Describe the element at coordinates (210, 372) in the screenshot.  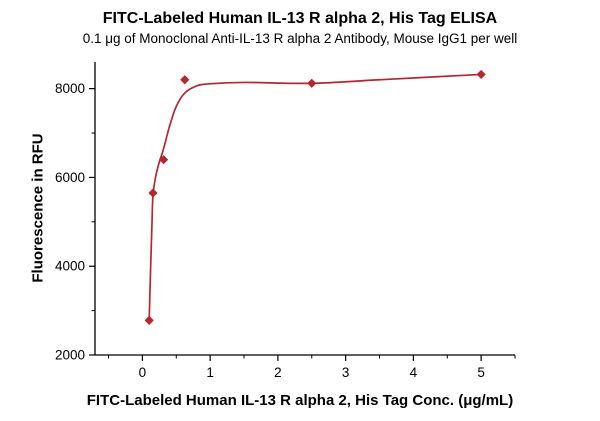
I see `x-tick-label: 1` at that location.